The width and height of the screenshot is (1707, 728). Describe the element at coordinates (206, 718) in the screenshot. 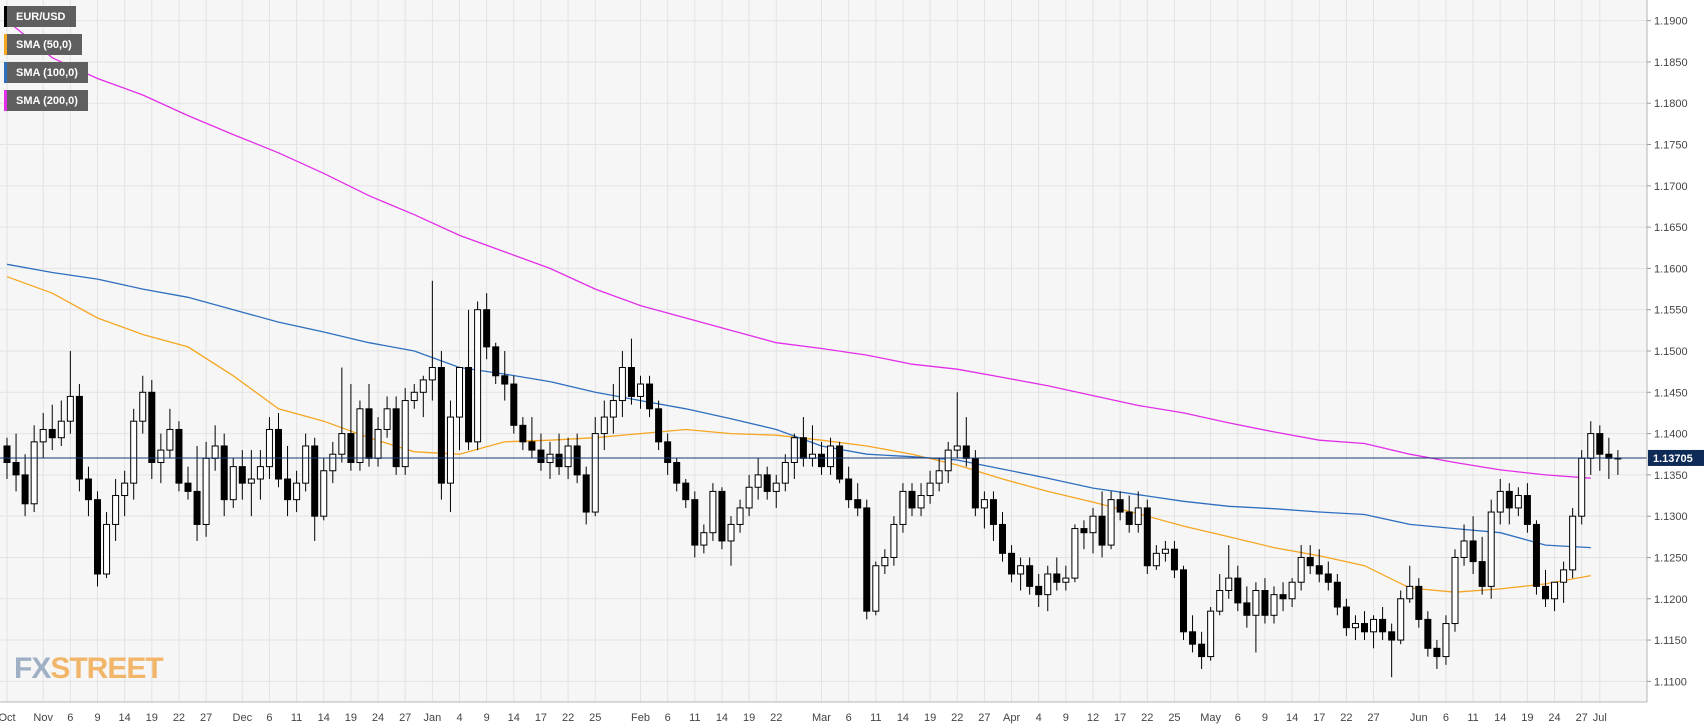

I see `x-tick-label: 27` at that location.